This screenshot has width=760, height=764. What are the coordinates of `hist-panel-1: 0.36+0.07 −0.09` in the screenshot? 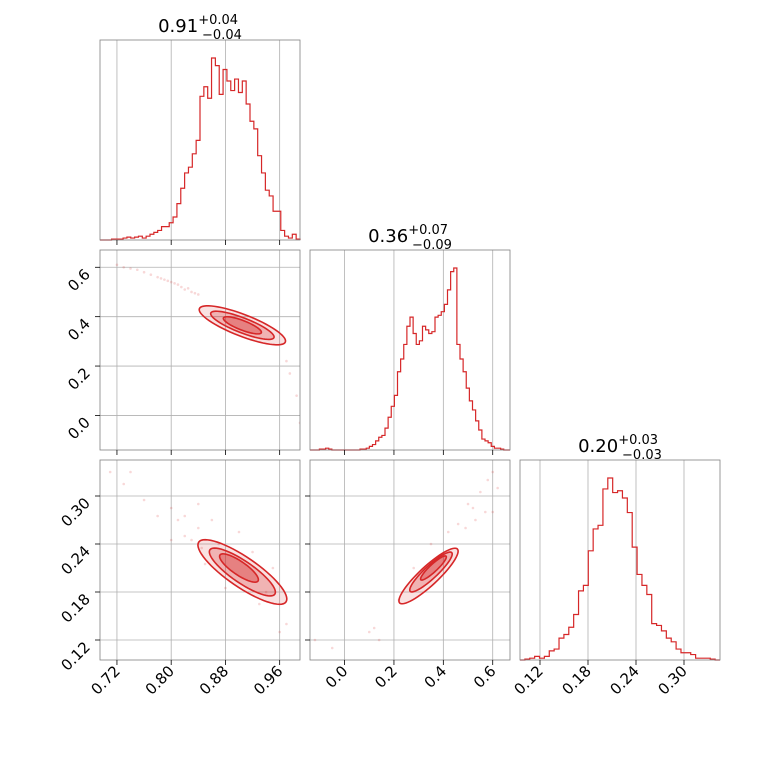 It's located at (410, 339).